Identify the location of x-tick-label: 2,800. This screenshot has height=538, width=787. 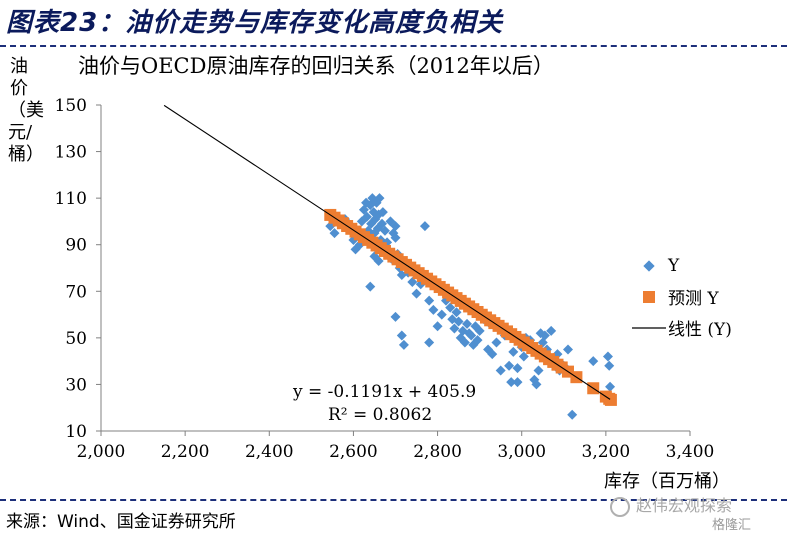
(437, 452).